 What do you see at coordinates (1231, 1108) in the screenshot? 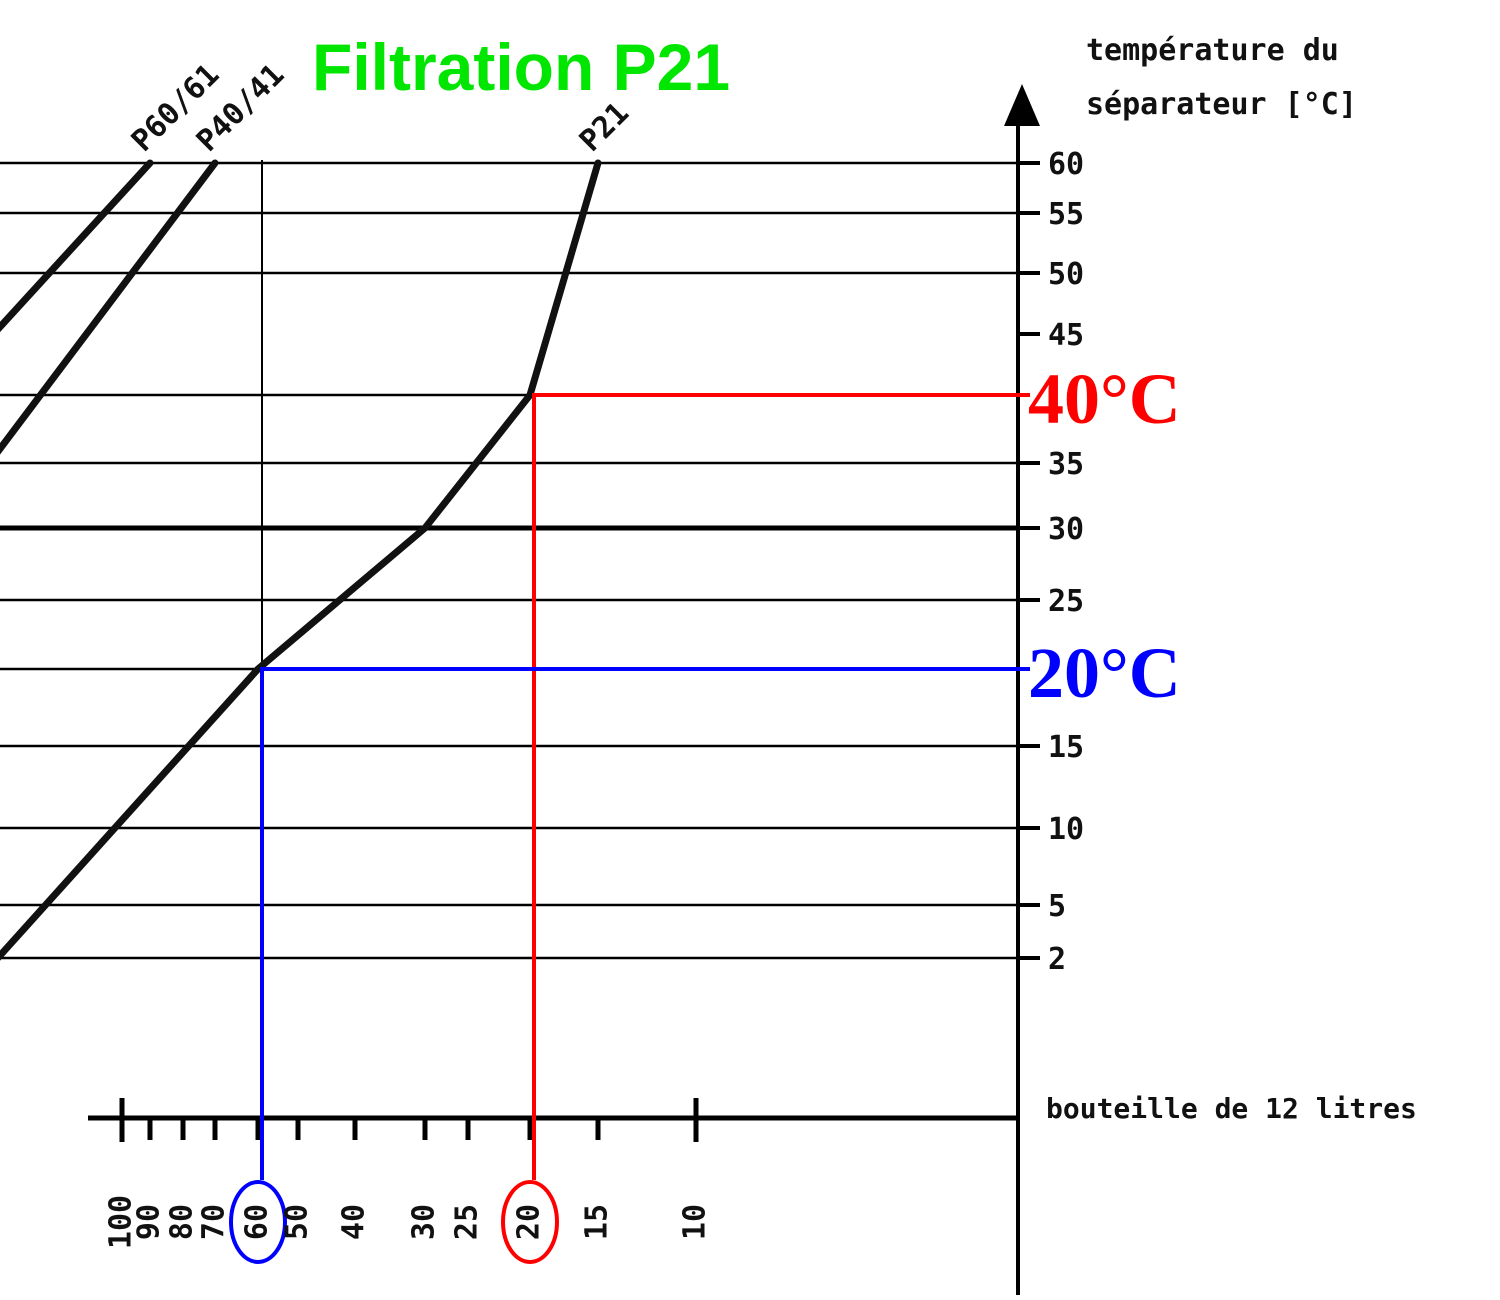
I see `x-axis-title: bouteille de 12 litres` at bounding box center [1231, 1108].